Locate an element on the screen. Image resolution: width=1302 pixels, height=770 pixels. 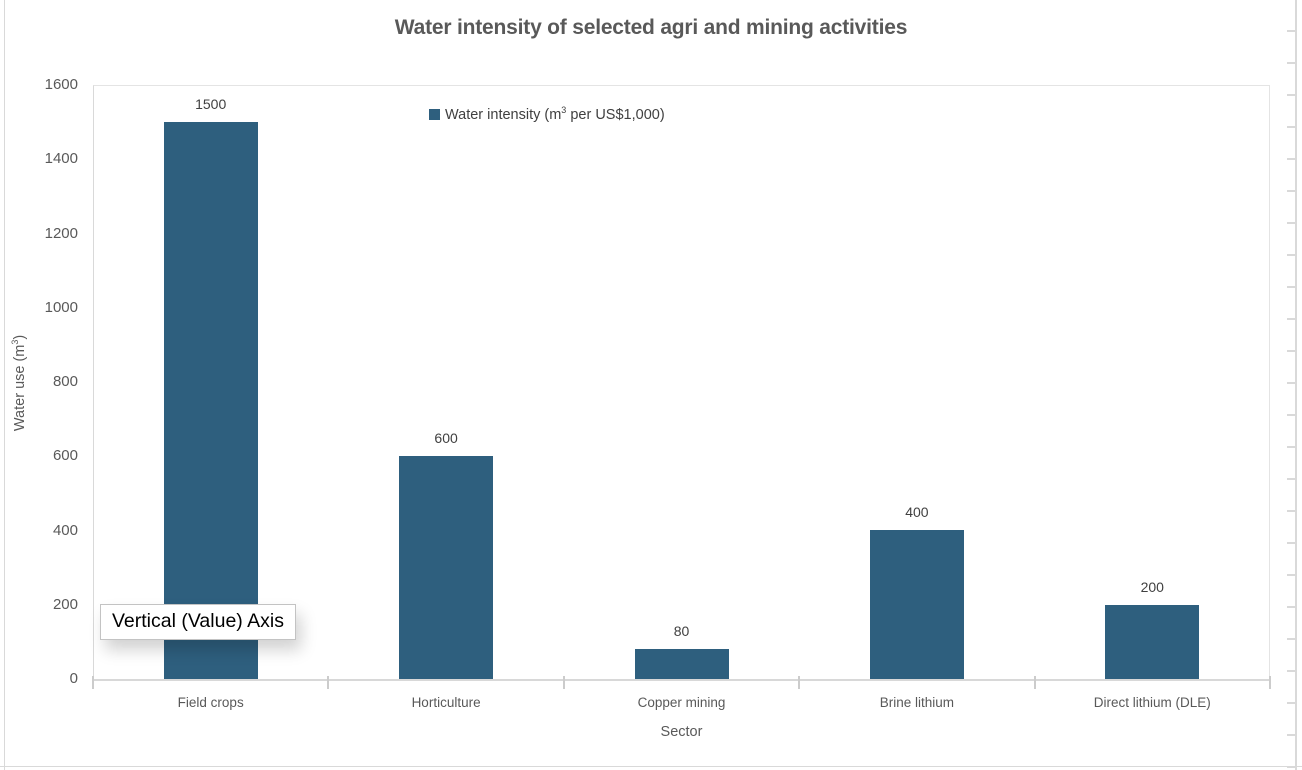
y-tick-label: 800 is located at coordinates (65, 381).